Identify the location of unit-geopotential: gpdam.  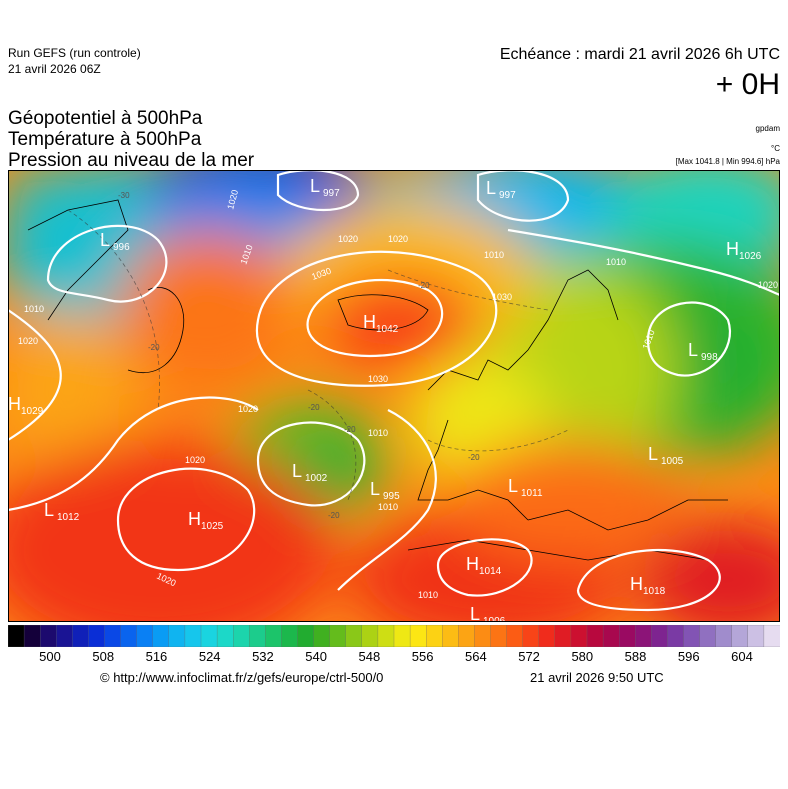
(767, 128).